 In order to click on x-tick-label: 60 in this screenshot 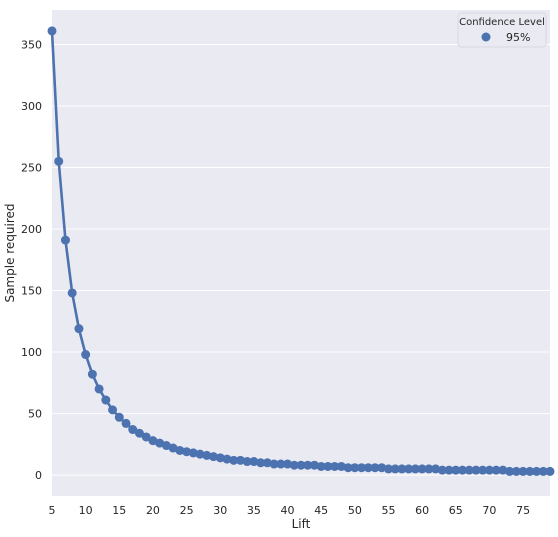, I will do `click(422, 510)`.